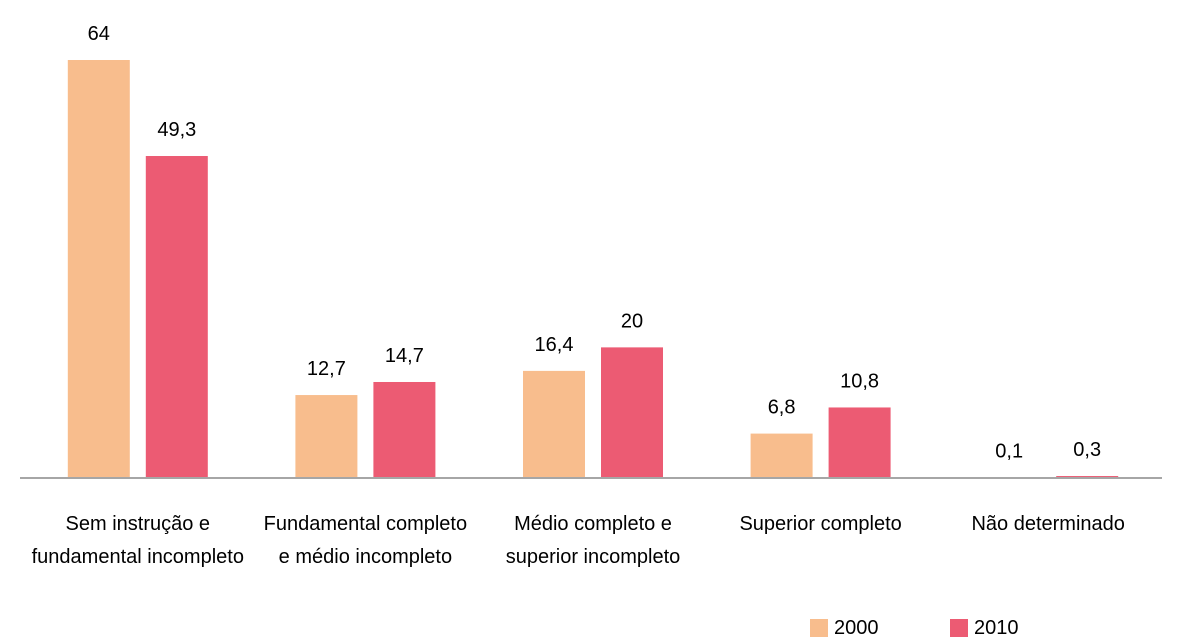 The height and width of the screenshot is (639, 1179). What do you see at coordinates (820, 524) in the screenshot?
I see `x-tick-label: Superior completo` at bounding box center [820, 524].